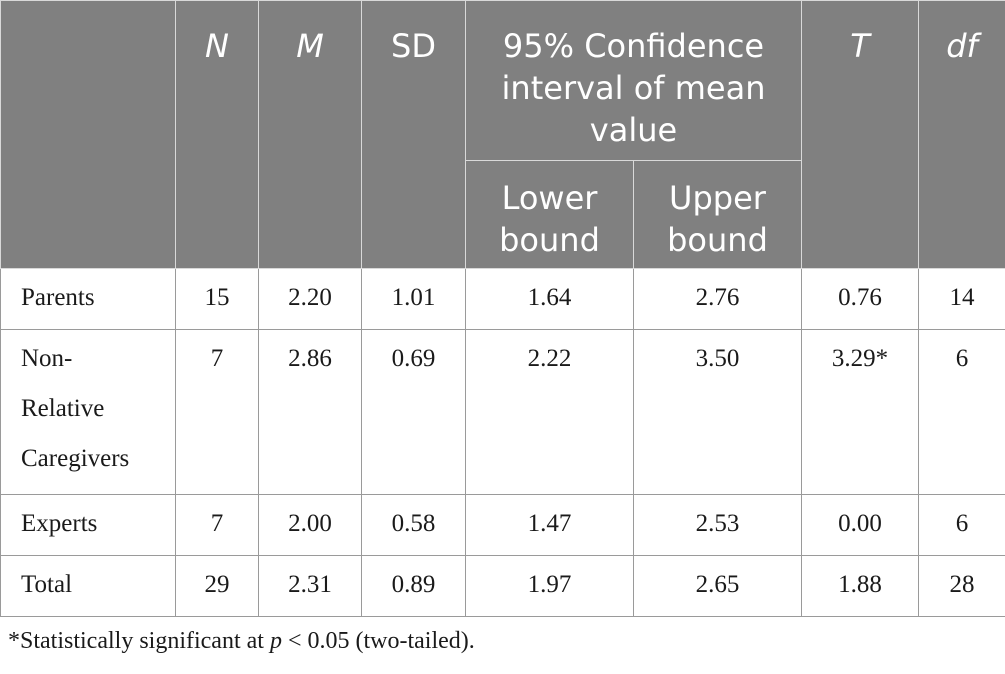 This screenshot has width=1005, height=674. What do you see at coordinates (413, 299) in the screenshot?
I see `sd-value: 1.01` at bounding box center [413, 299].